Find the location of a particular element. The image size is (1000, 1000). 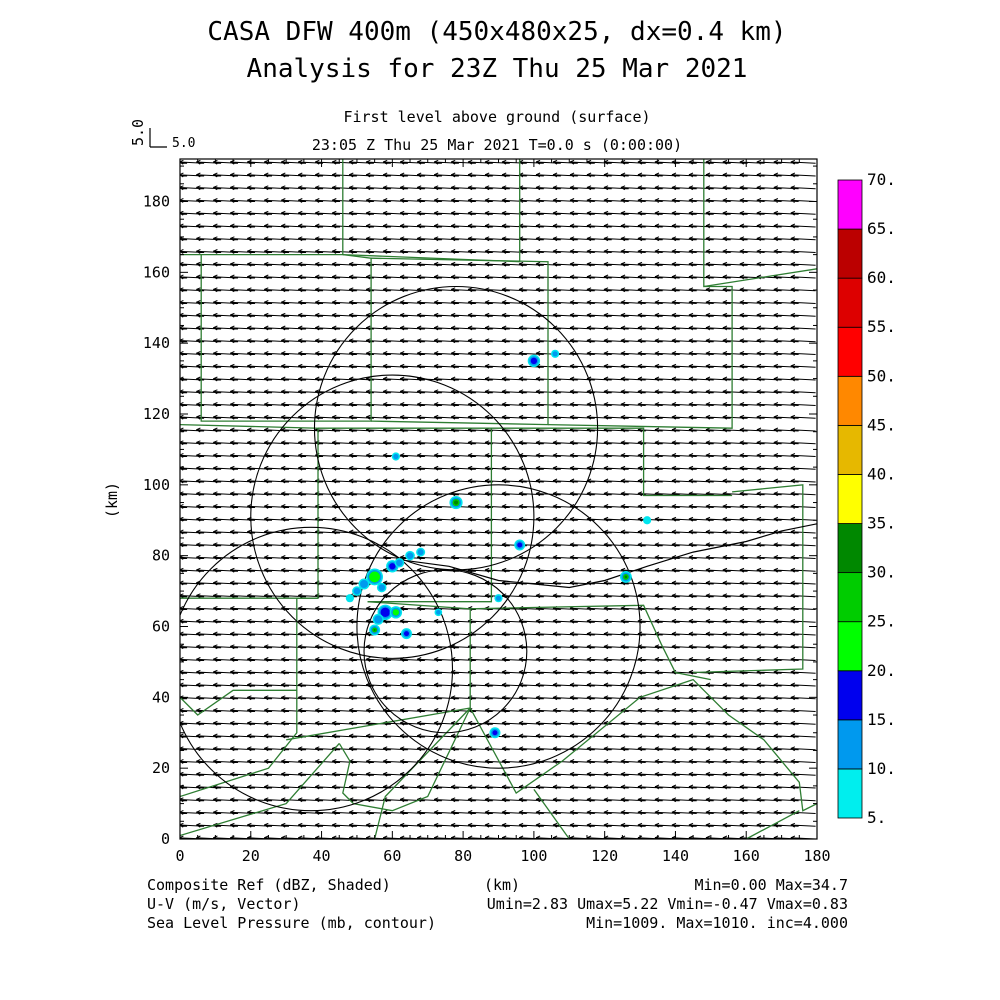

colorbar-label: 60. is located at coordinates (881, 277).